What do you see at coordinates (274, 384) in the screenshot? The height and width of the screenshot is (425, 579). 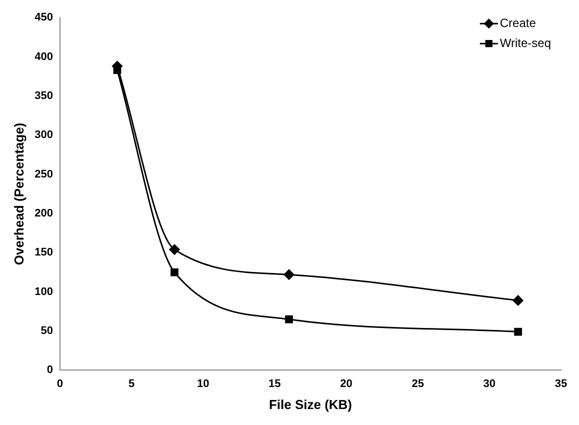 I see `x-tick-label: 15` at bounding box center [274, 384].